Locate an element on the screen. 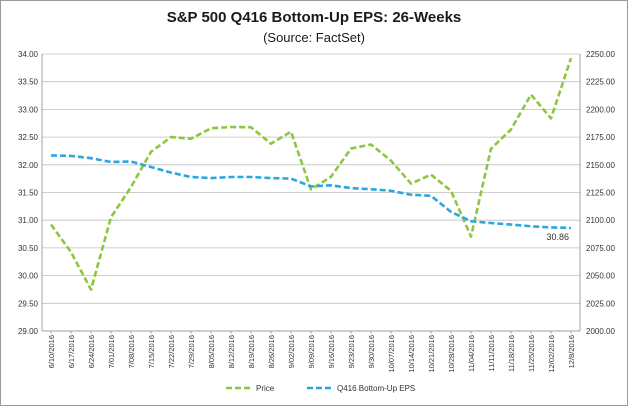 This screenshot has height=406, width=628. chart-title: S&P 500 Q416 Bottom-Up EPS: 26-Weeks is located at coordinates (314, 17).